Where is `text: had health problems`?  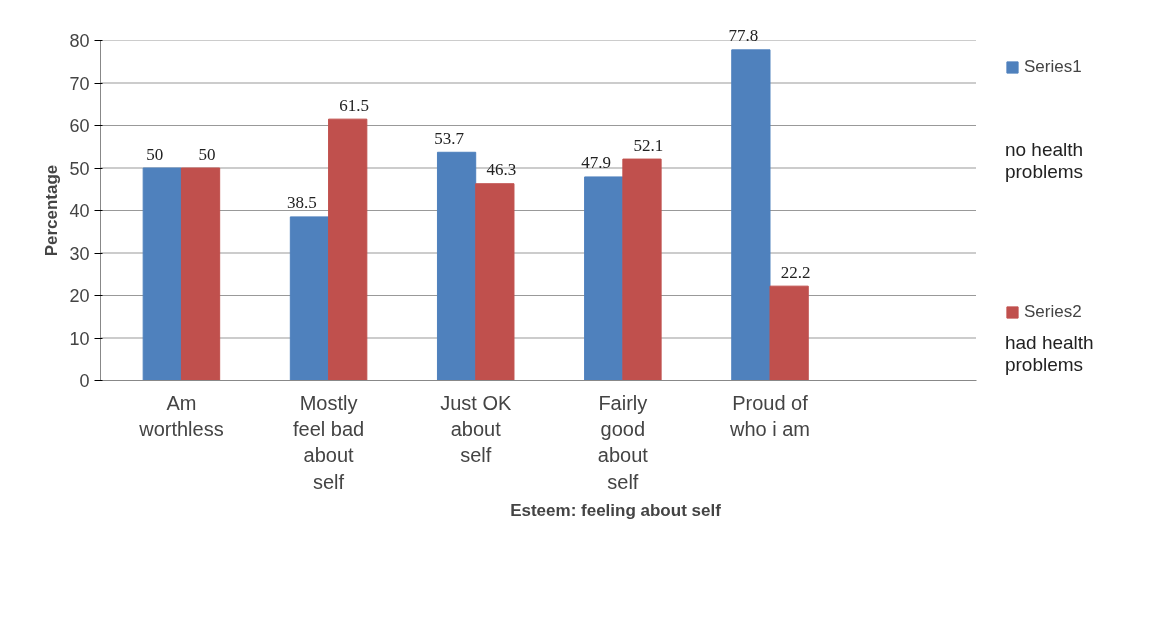 text: had health problems is located at coordinates (1049, 354).